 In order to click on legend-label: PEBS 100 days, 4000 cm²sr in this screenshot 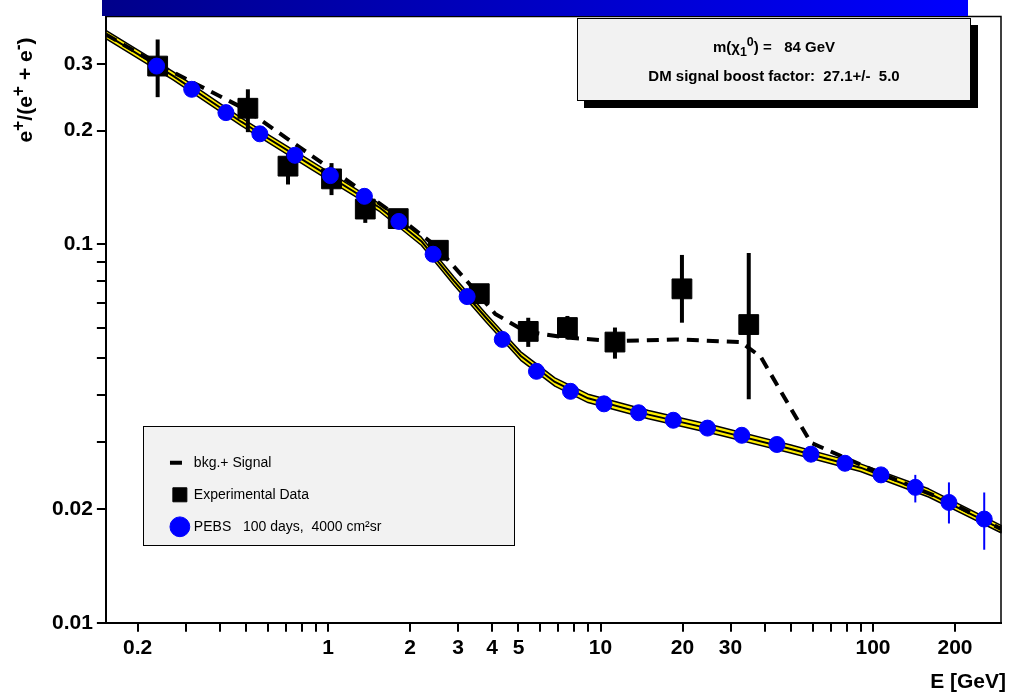, I will do `click(287, 525)`.